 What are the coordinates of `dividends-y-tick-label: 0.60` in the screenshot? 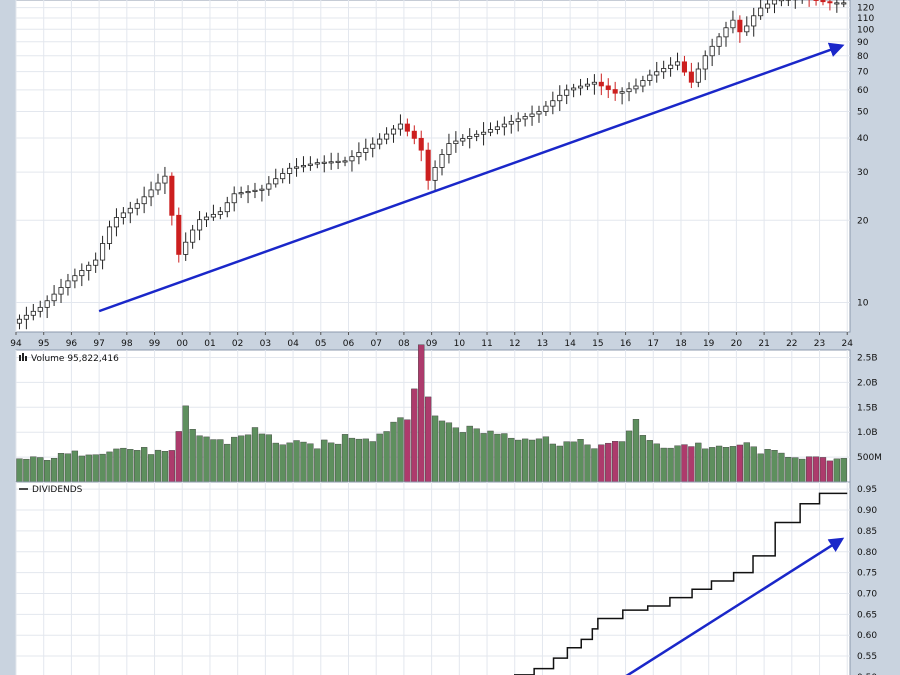 It's located at (867, 636).